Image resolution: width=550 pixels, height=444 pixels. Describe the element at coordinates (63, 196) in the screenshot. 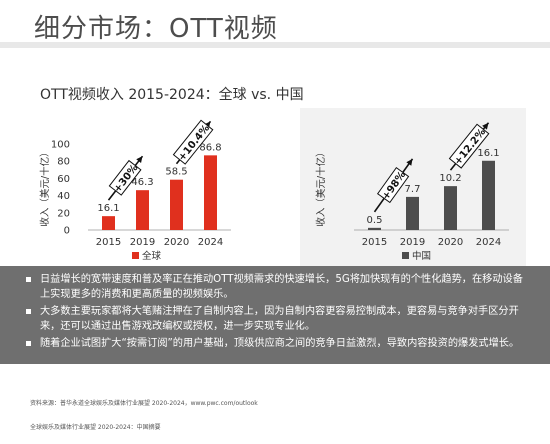

I see `y-tick-label: 40` at that location.